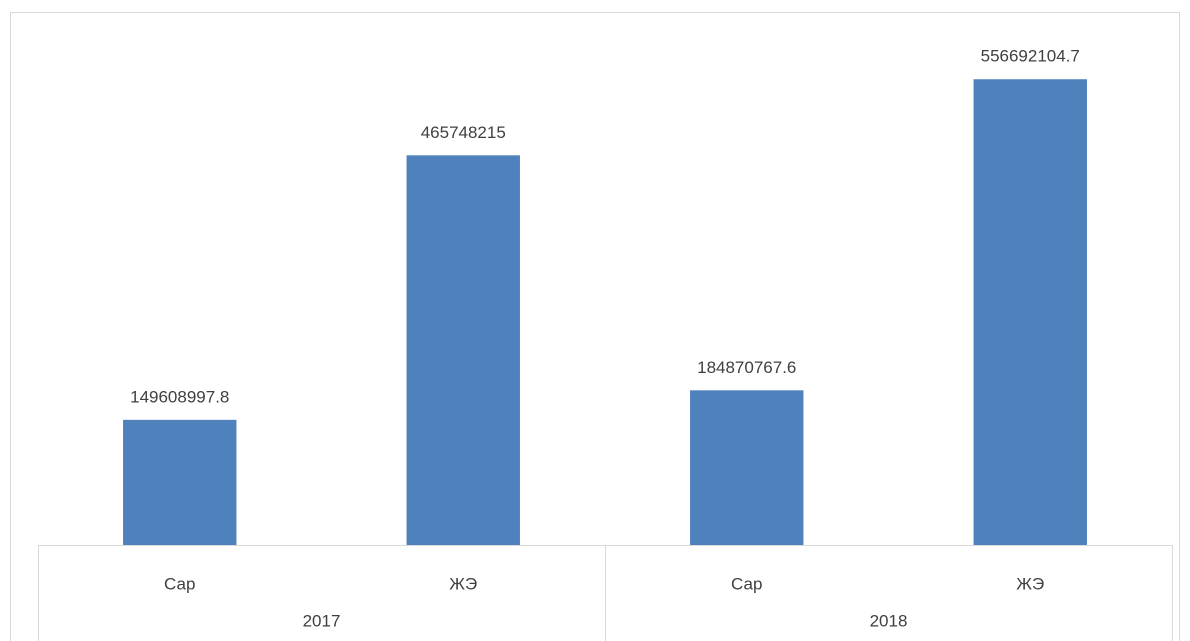 Image resolution: width=1190 pixels, height=641 pixels. What do you see at coordinates (322, 620) in the screenshot?
I see `group-label: 2017` at bounding box center [322, 620].